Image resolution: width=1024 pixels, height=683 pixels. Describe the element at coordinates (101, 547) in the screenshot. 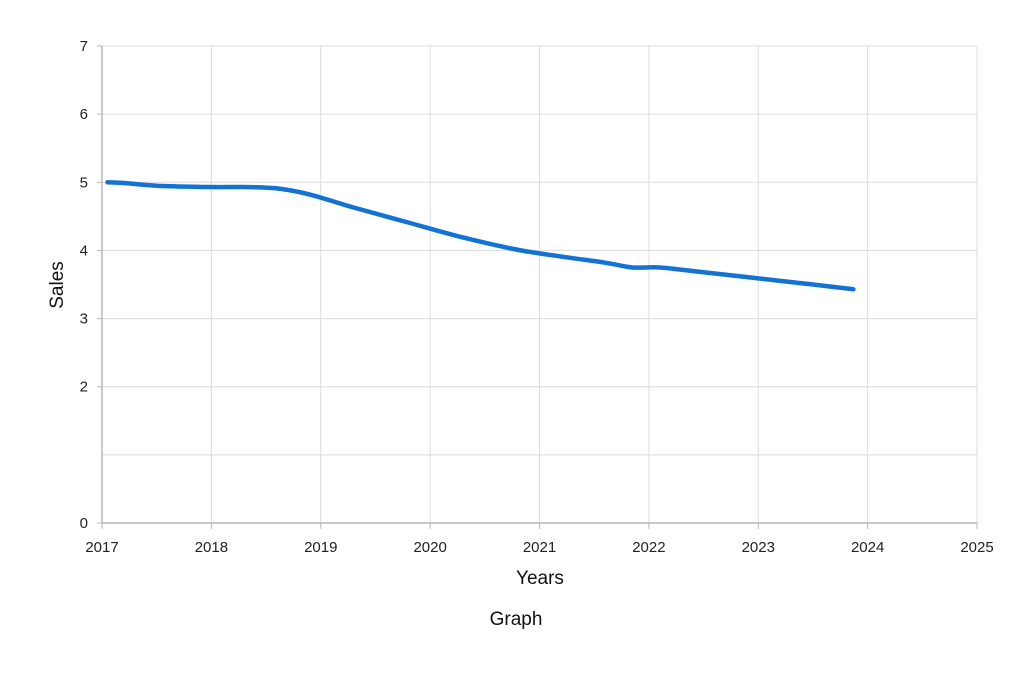

I see `x-tick-label: 2017` at that location.